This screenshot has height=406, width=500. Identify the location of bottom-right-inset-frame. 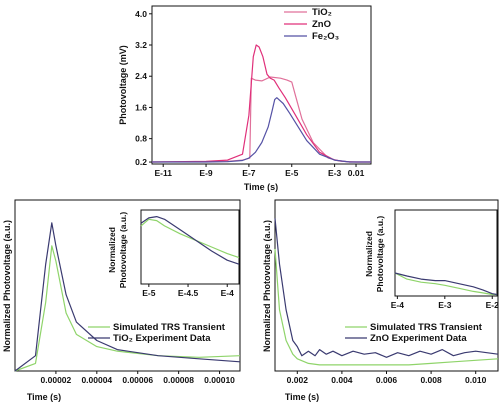
(446, 253).